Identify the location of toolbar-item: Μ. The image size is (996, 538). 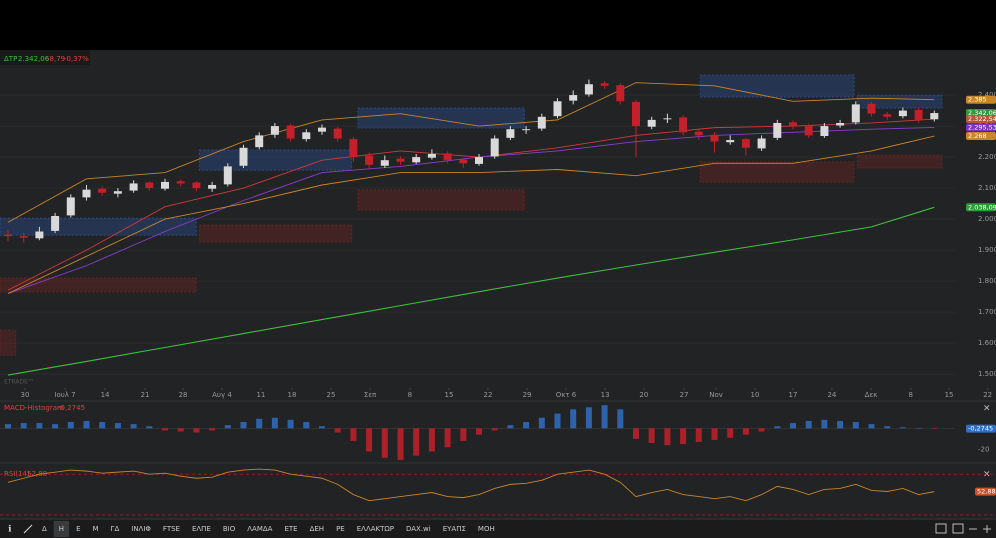
(96, 529).